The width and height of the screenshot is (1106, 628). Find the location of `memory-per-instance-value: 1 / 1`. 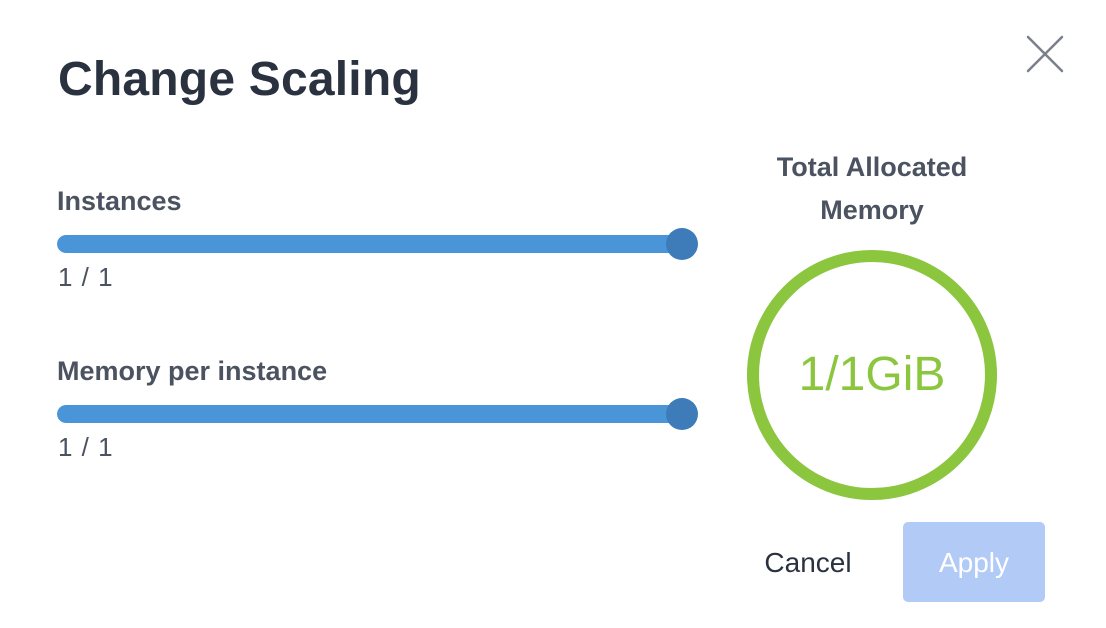

memory-per-instance-value: 1 / 1 is located at coordinates (86, 447).